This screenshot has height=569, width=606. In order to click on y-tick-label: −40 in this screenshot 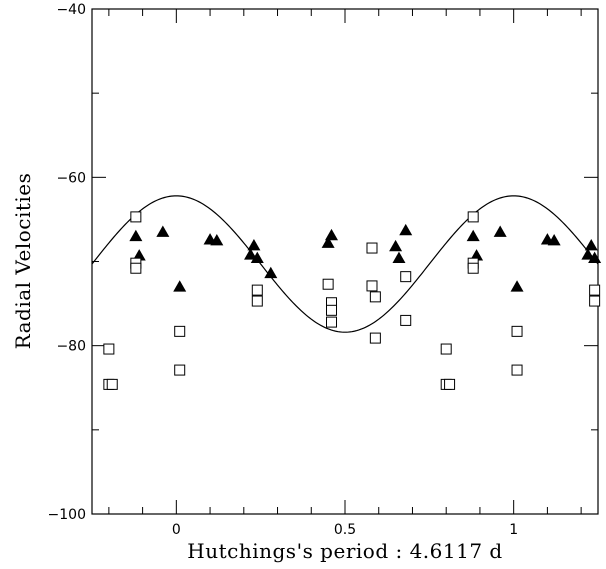, I will do `click(71, 10)`.